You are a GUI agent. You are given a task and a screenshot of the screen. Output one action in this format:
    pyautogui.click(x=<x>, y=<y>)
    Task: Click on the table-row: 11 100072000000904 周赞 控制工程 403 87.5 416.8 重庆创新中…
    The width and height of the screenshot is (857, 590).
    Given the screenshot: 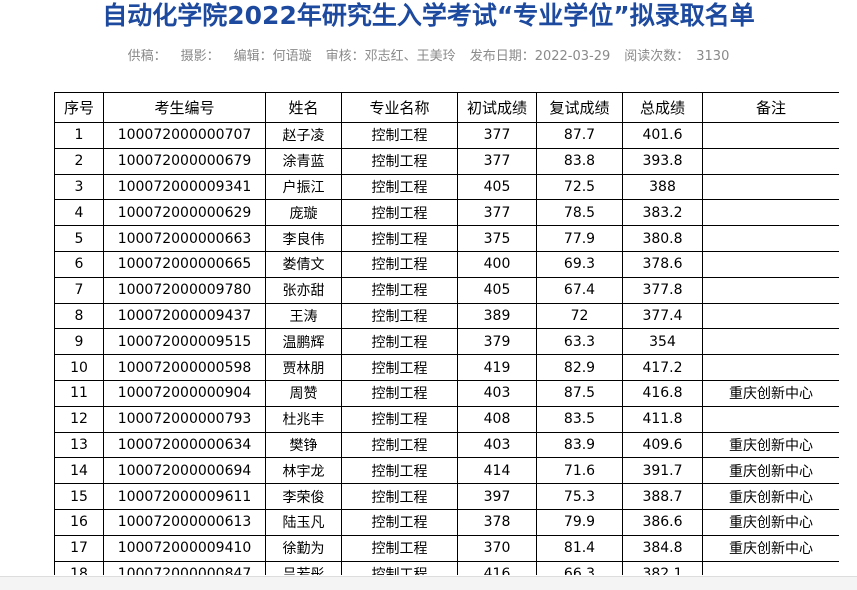 What is the action you would take?
    pyautogui.click(x=446, y=393)
    